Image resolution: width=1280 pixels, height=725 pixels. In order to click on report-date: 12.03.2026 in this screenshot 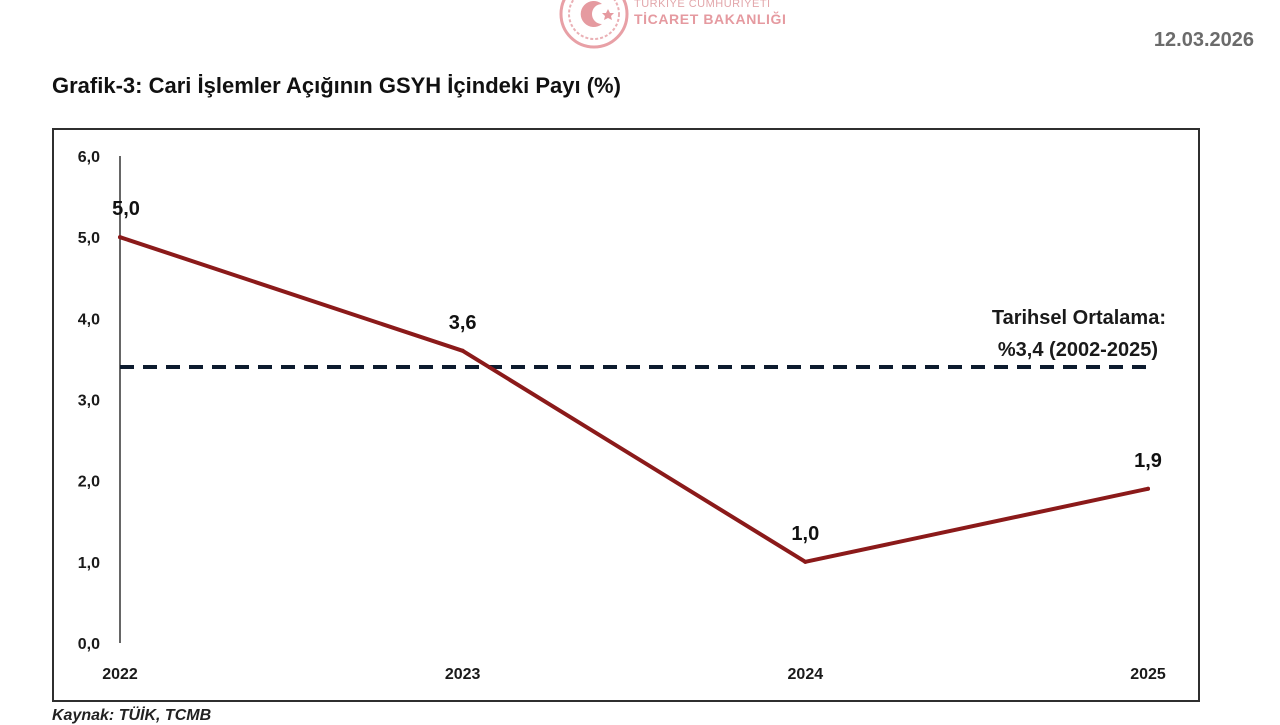, I will do `click(1203, 40)`.